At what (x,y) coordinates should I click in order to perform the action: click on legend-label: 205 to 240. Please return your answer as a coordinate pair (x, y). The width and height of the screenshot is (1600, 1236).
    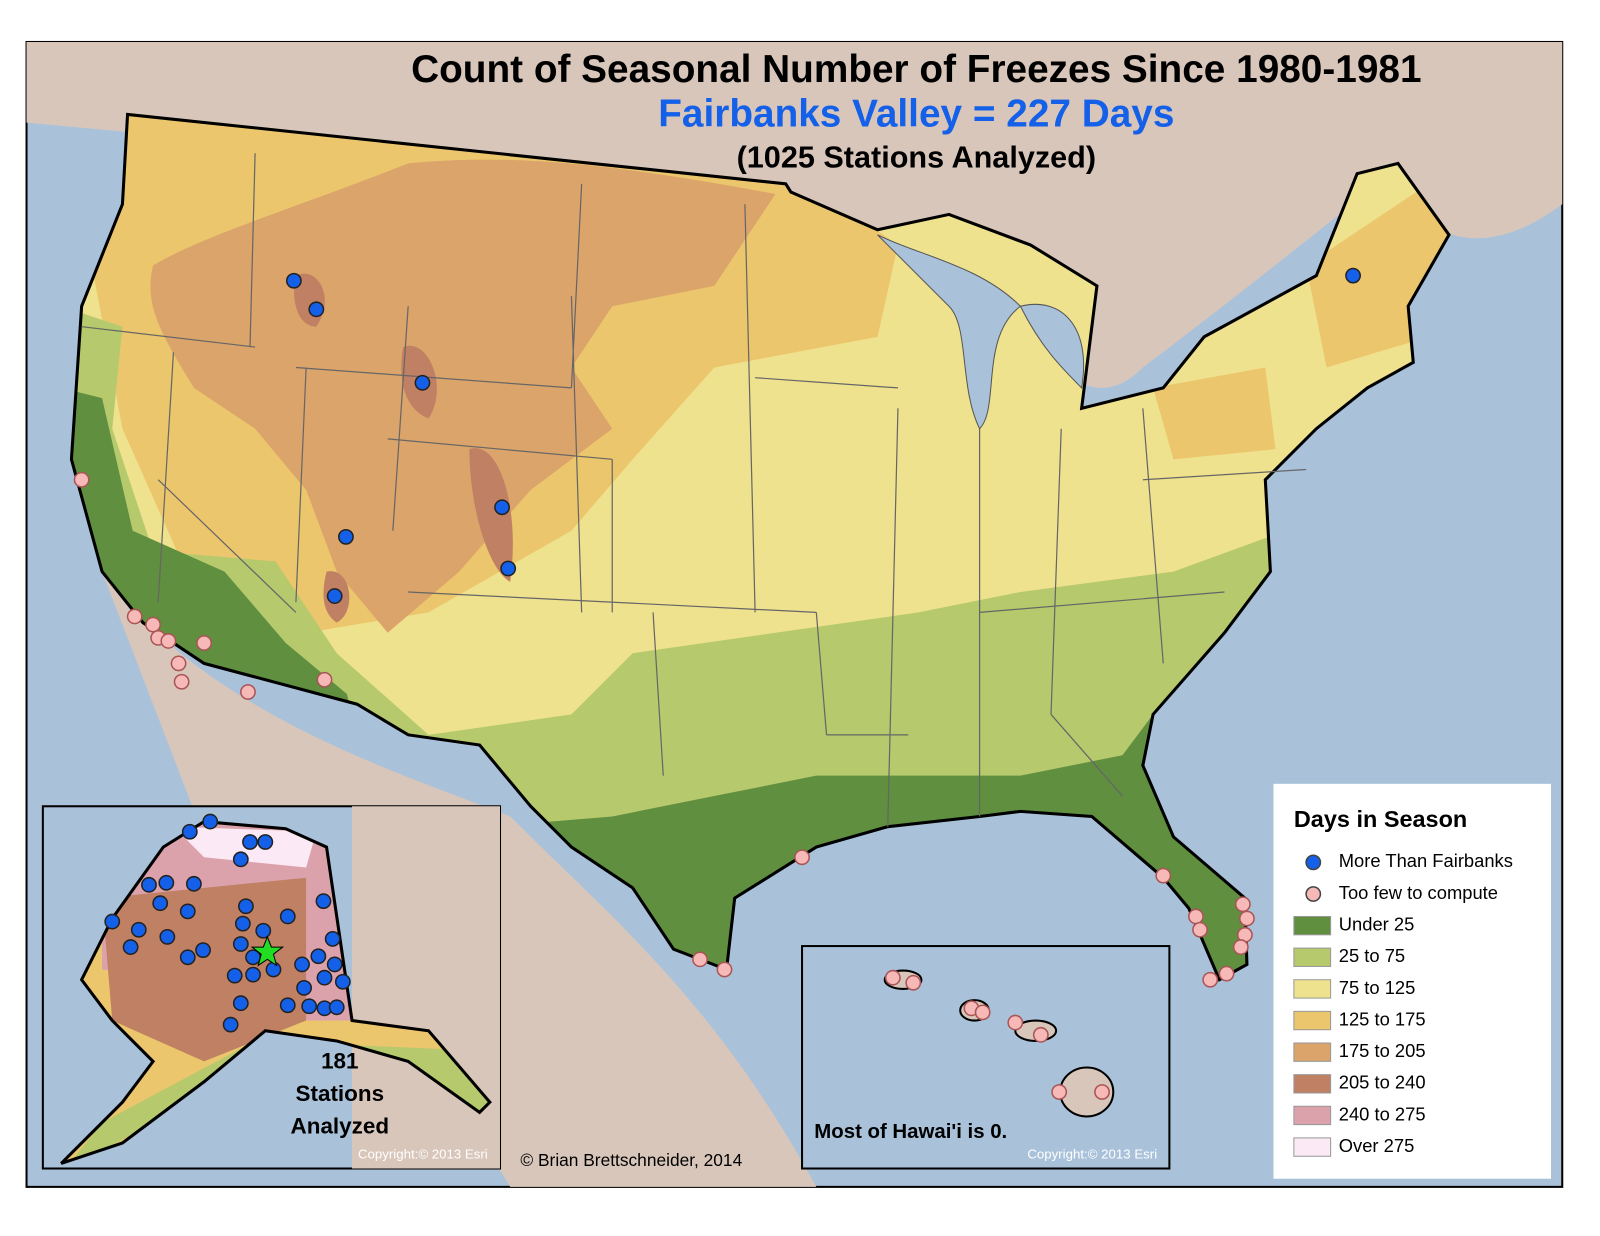
    Looking at the image, I should click on (1382, 1082).